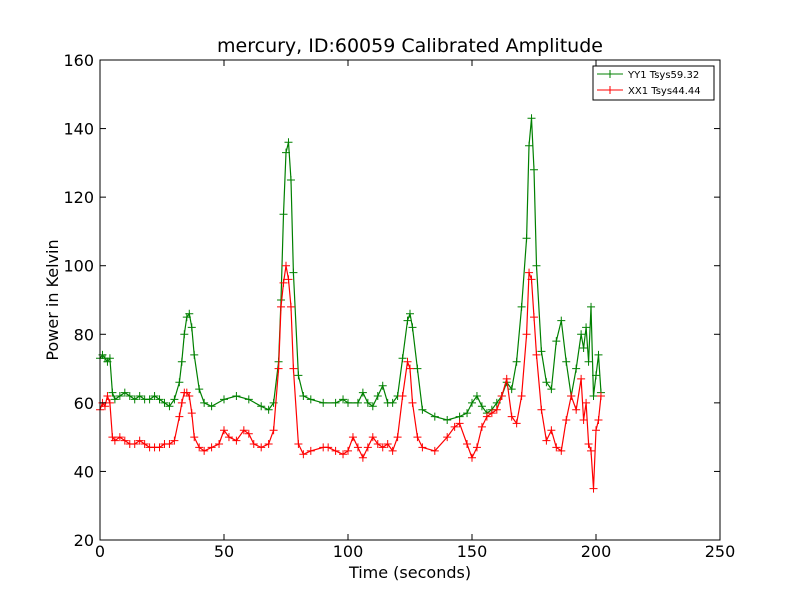 The image size is (800, 600). Describe the element at coordinates (409, 572) in the screenshot. I see `x-axis-title: Time (seconds)` at that location.